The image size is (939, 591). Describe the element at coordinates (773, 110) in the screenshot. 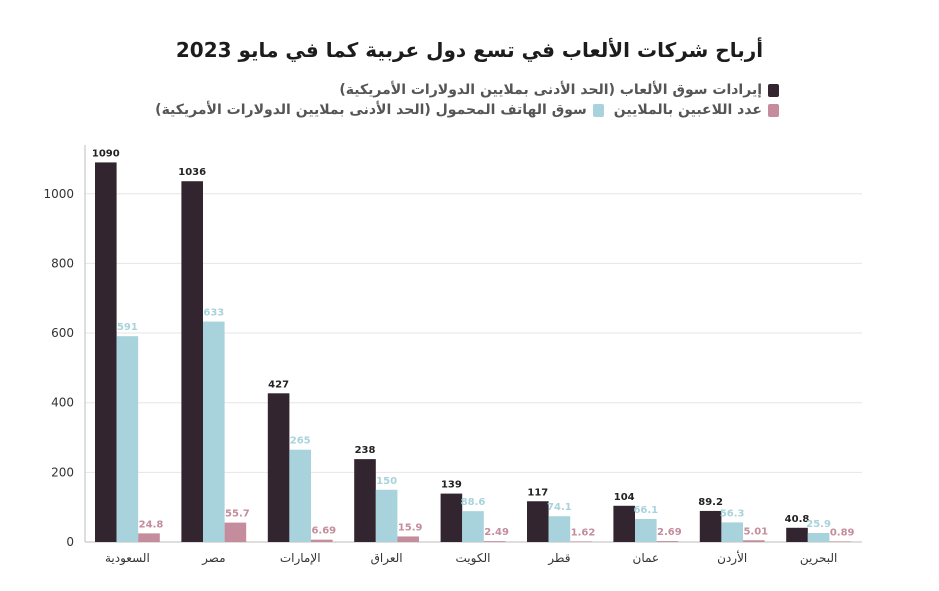

I see `legend-swatch-players` at that location.